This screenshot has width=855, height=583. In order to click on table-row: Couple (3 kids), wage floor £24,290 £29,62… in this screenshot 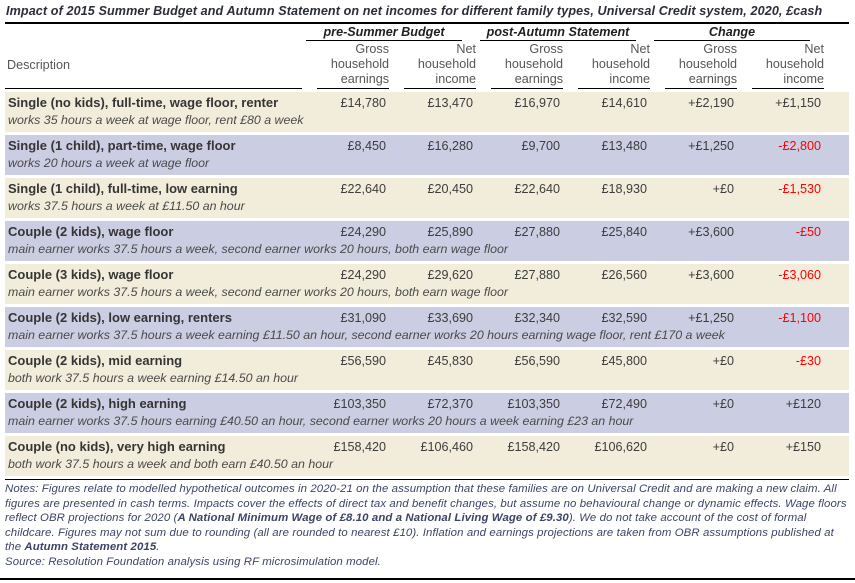, I will do `click(427, 284)`.